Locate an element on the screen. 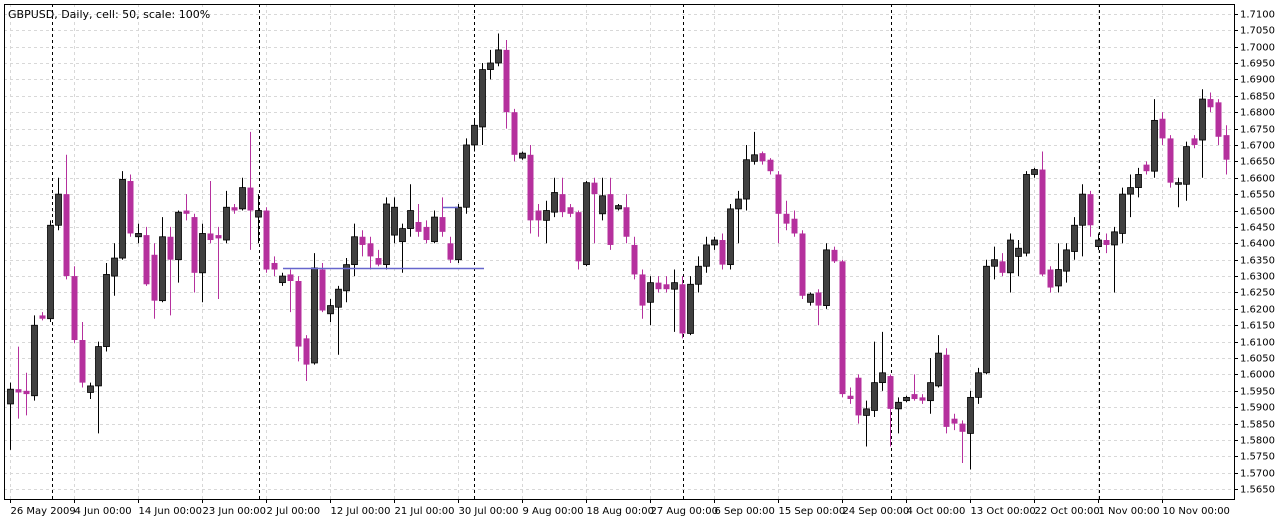 This screenshot has width=1280, height=521. x-tick-label: 30 Jul 00:00 is located at coordinates (489, 511).